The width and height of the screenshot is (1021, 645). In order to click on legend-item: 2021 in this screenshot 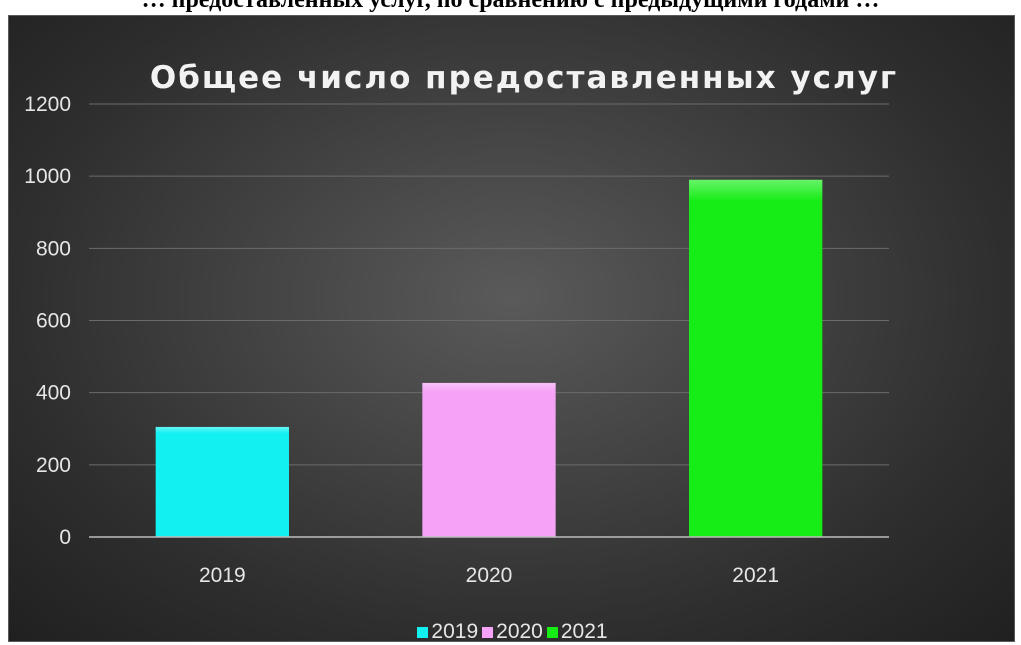, I will do `click(577, 631)`.